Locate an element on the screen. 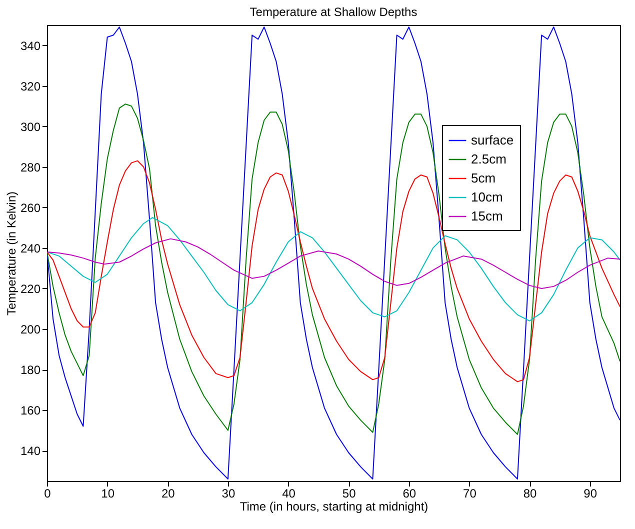  y-tick-label: 160 is located at coordinates (30, 411).